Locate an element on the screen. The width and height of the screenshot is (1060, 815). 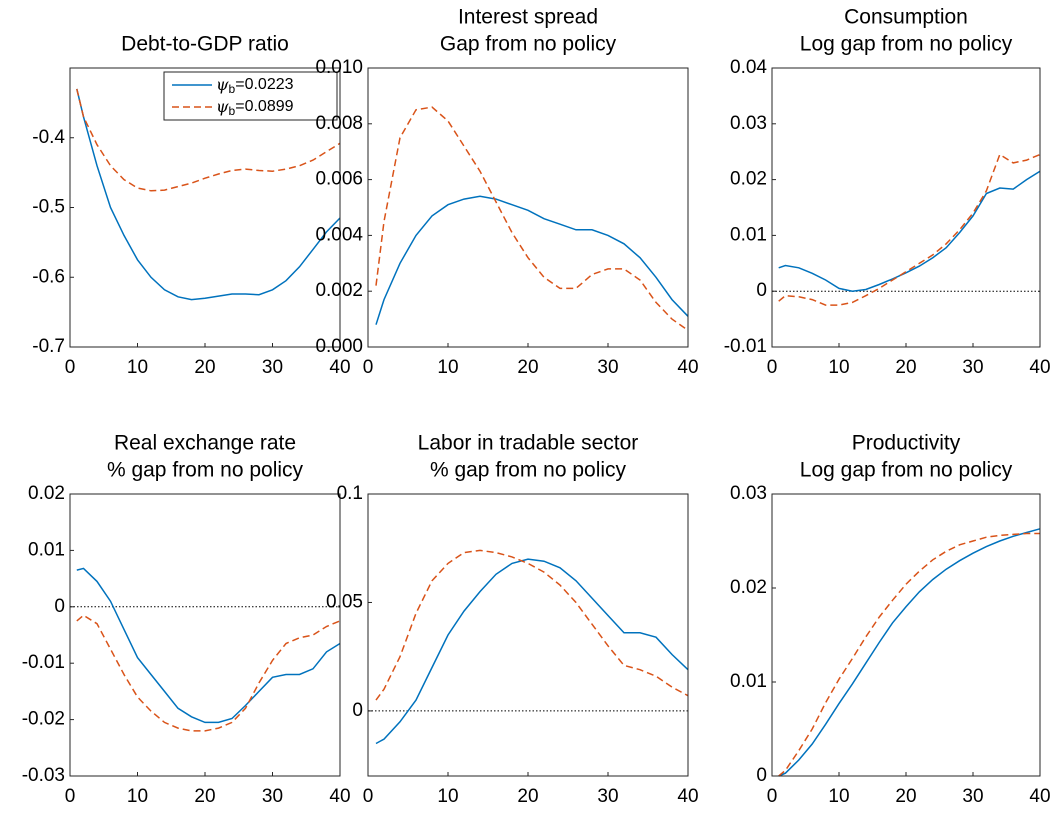
y-tick-label: 0.04 is located at coordinates (748, 67).